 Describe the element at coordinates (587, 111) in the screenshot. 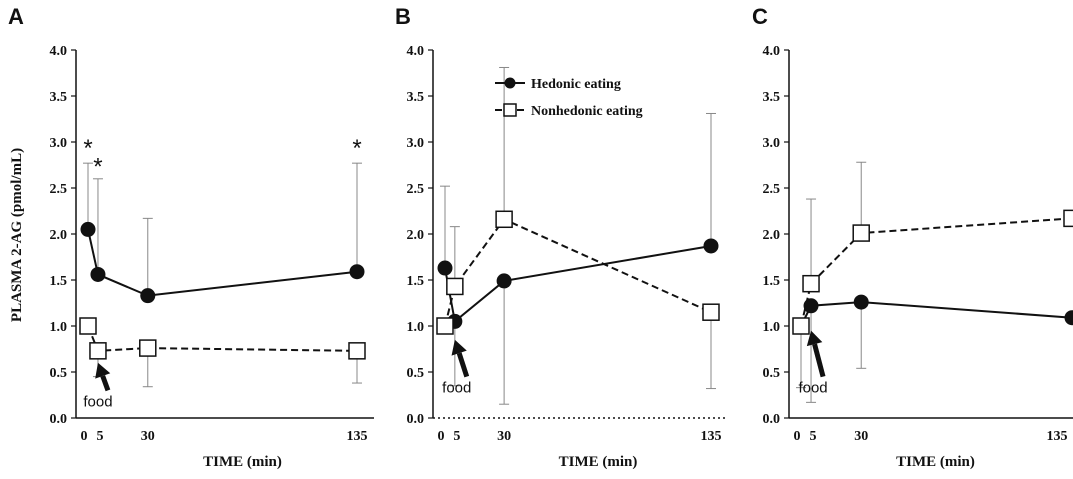

I see `legend-nonhedonic-label: Nonhedonic eating` at that location.